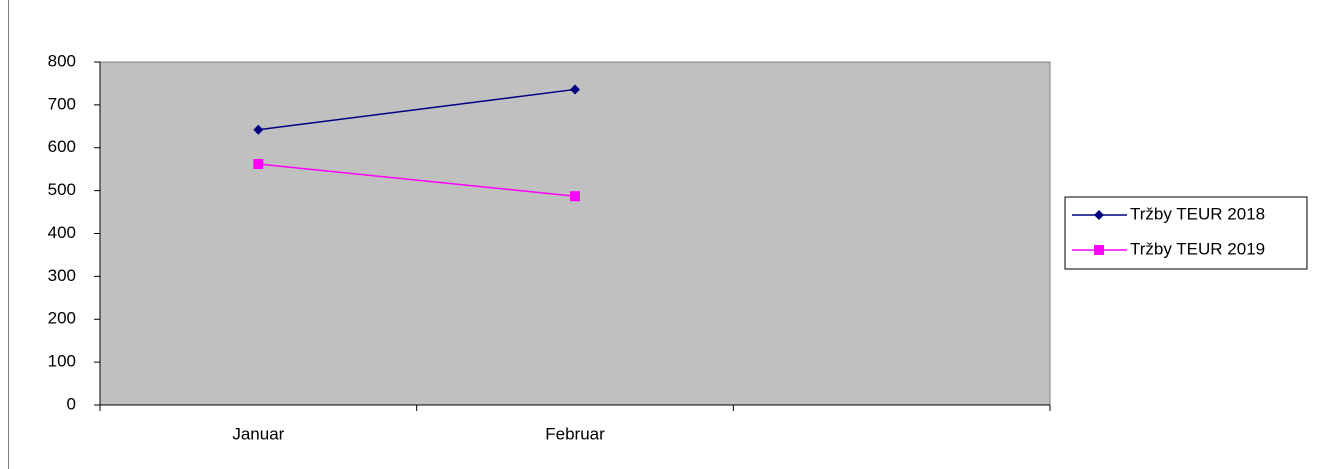  I want to click on legend-label: Tržby TEUR 2019, so click(1197, 248).